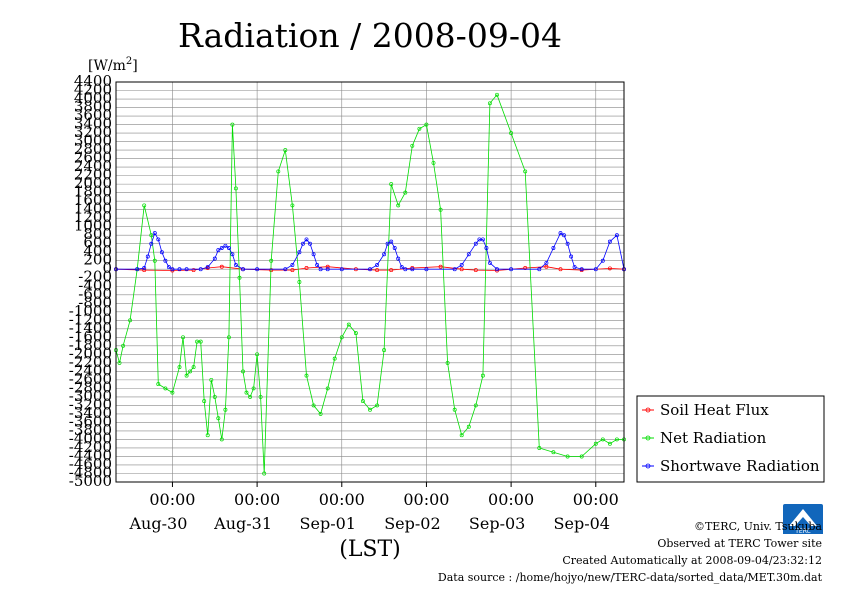 Image resolution: width=842 pixels, height=595 pixels. What do you see at coordinates (90, 319) in the screenshot?
I see `y-tick-label: -1200` at bounding box center [90, 319].